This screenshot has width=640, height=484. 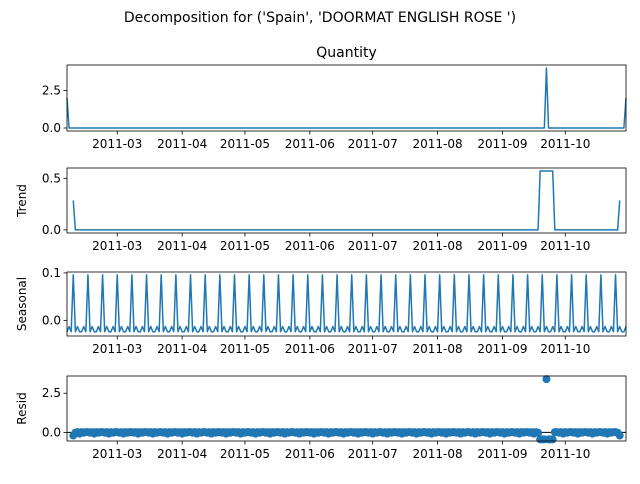 What do you see at coordinates (346, 53) in the screenshot?
I see `panel-title: Quantity` at bounding box center [346, 53].